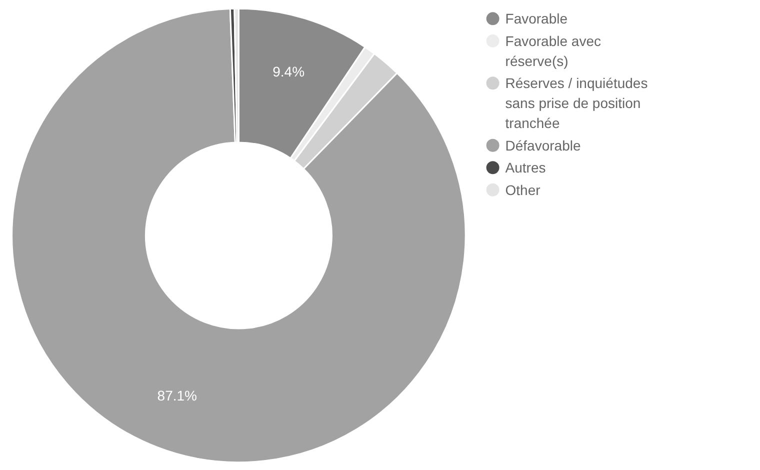 This screenshot has height=470, width=760. I want to click on legend-label: Défavorable, so click(543, 145).